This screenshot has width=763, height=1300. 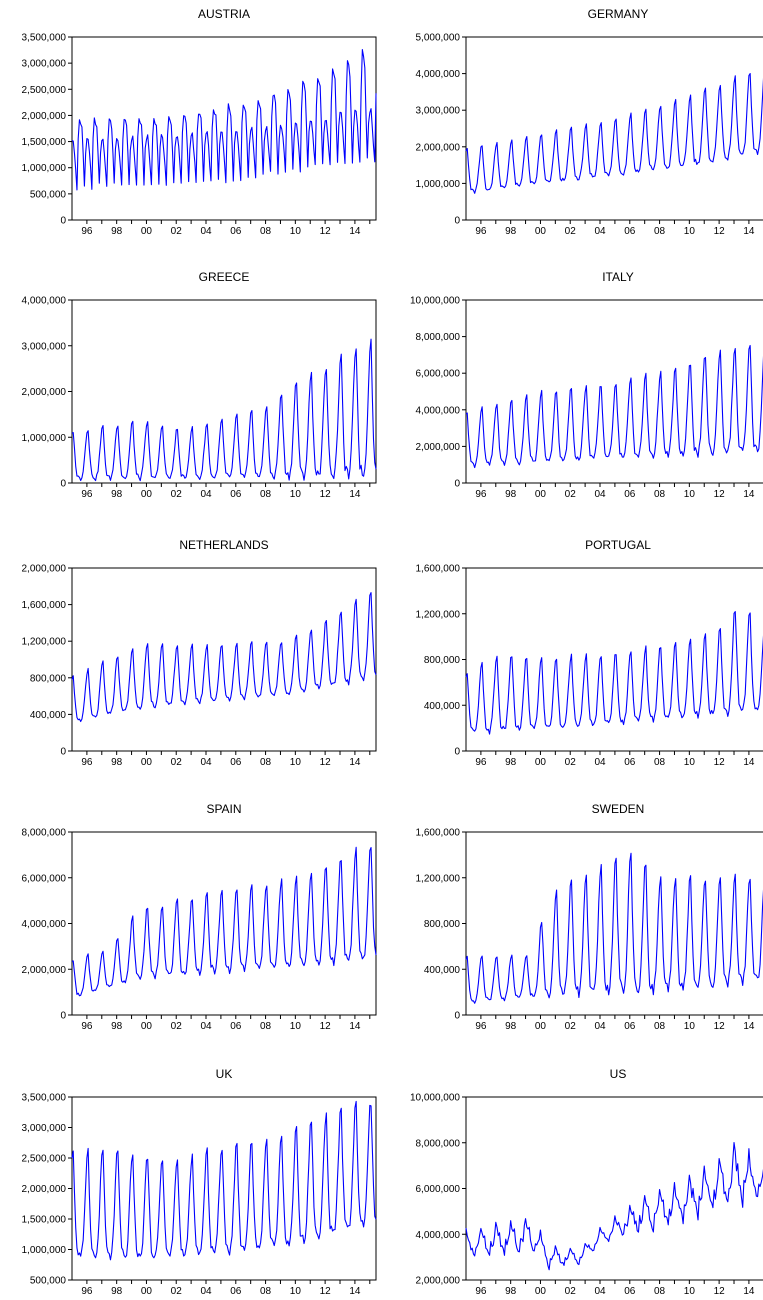 What do you see at coordinates (326, 231) in the screenshot?
I see `austria-x-tick-label: 12` at bounding box center [326, 231].